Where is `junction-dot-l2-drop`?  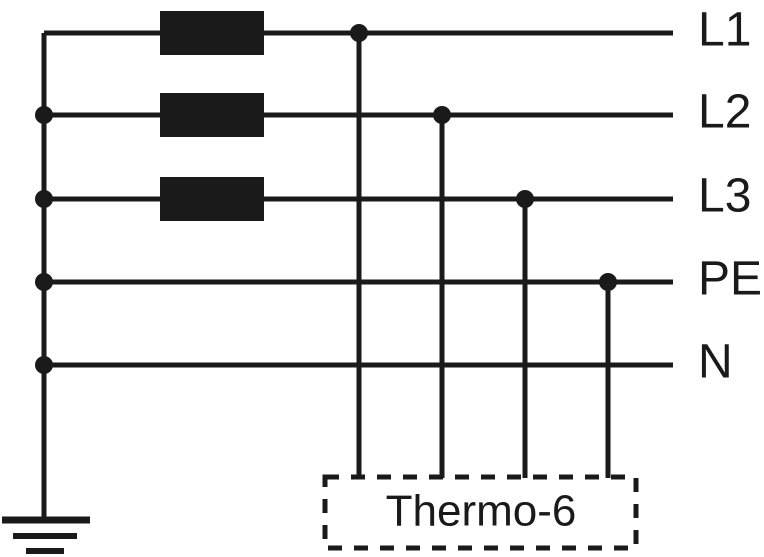
junction-dot-l2-drop is located at coordinates (442, 115).